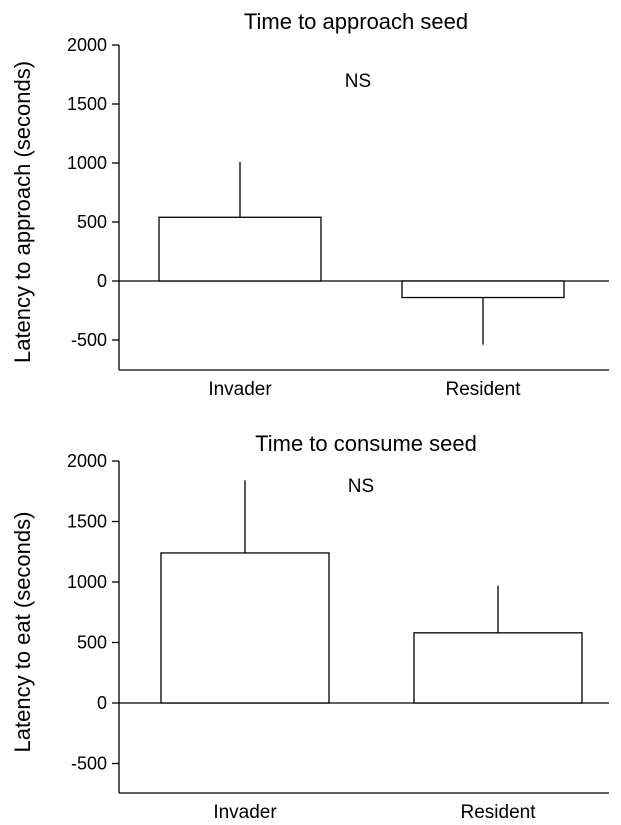  I want to click on chart-title: Time to approach seed, so click(356, 21).